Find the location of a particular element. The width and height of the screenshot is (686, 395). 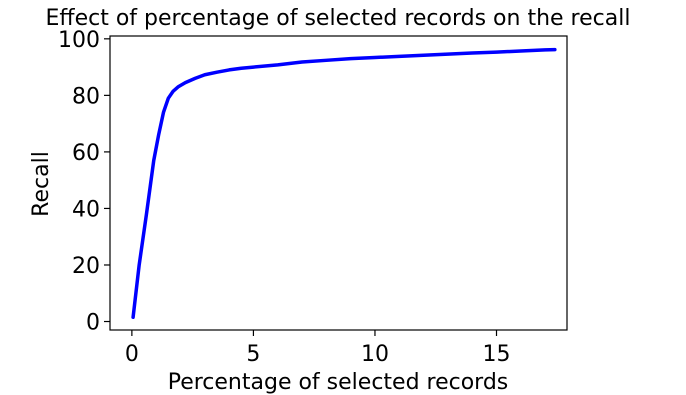

y-axis-ticks: 0 20 40 60 80 100 is located at coordinates (84, 182).